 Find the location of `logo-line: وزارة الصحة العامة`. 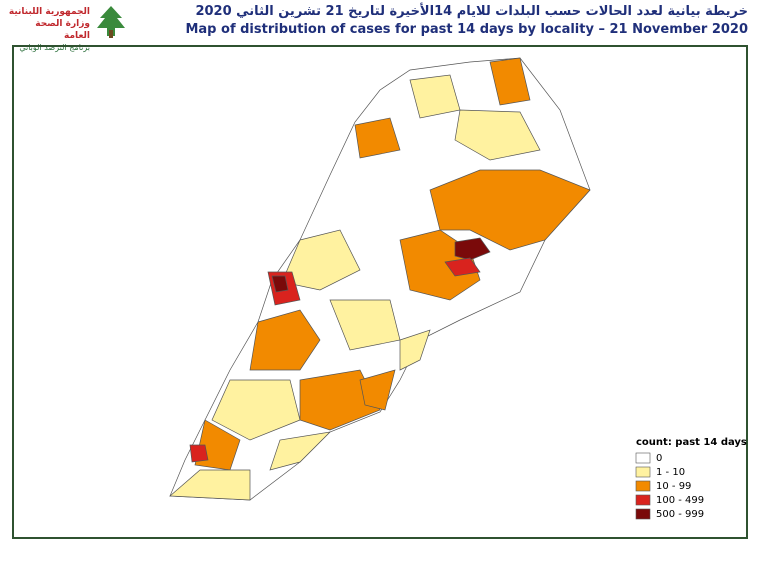

logo-line: وزارة الصحة العامة is located at coordinates (62, 30).